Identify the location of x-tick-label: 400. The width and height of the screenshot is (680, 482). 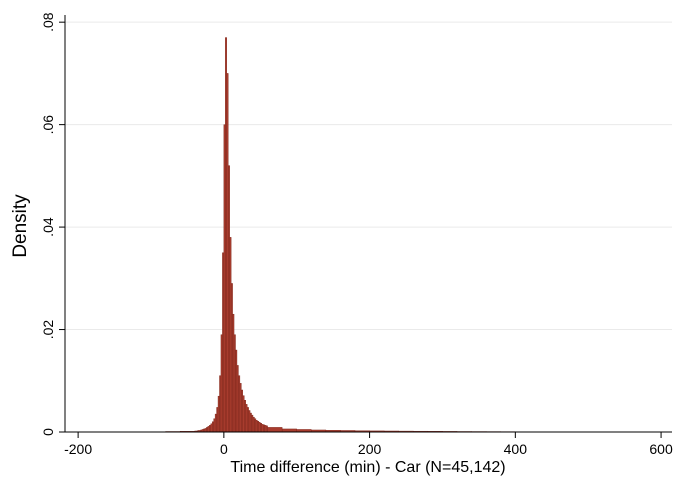
(516, 449).